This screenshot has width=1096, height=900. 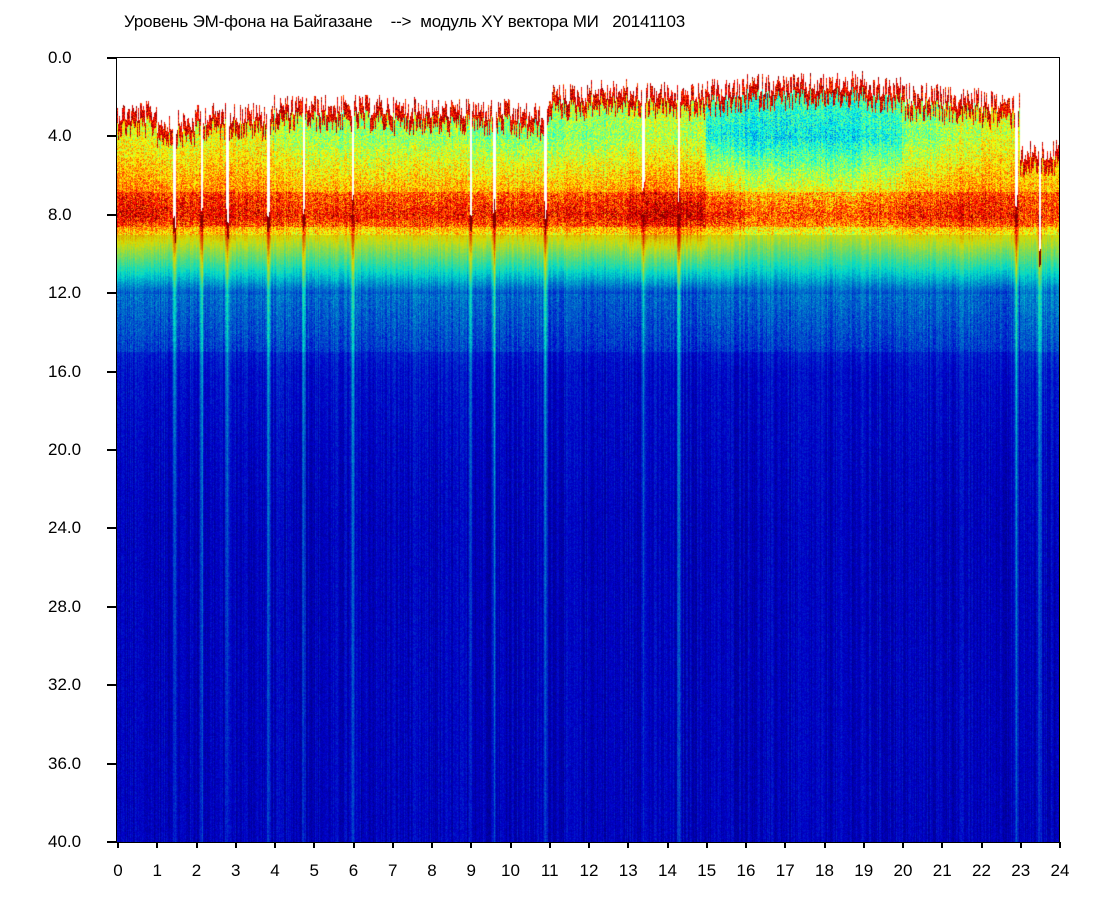 I want to click on x-tick-label: 5, so click(x=314, y=870).